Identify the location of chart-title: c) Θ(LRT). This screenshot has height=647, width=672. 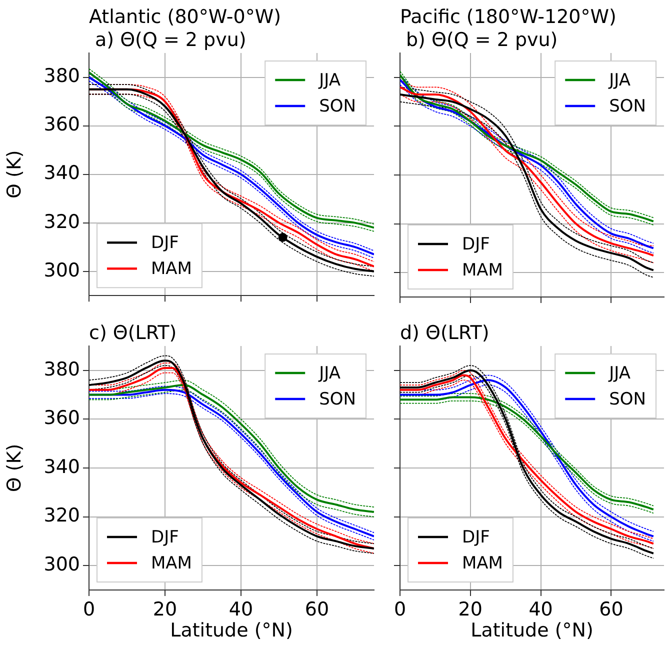
(133, 333).